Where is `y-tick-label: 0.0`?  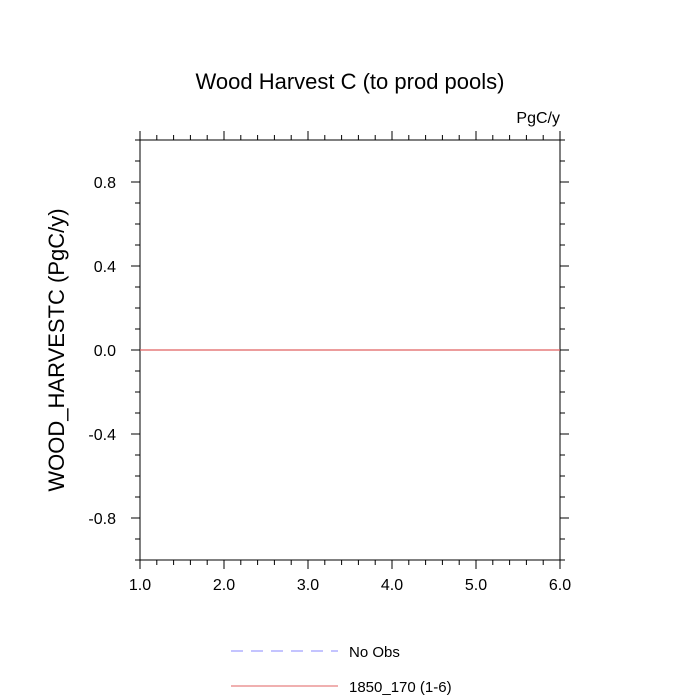 y-tick-label: 0.0 is located at coordinates (105, 351).